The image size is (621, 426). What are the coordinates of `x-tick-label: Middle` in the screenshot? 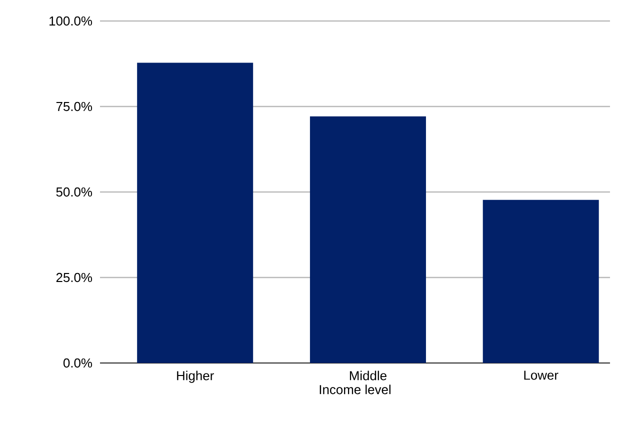 It's located at (368, 375).